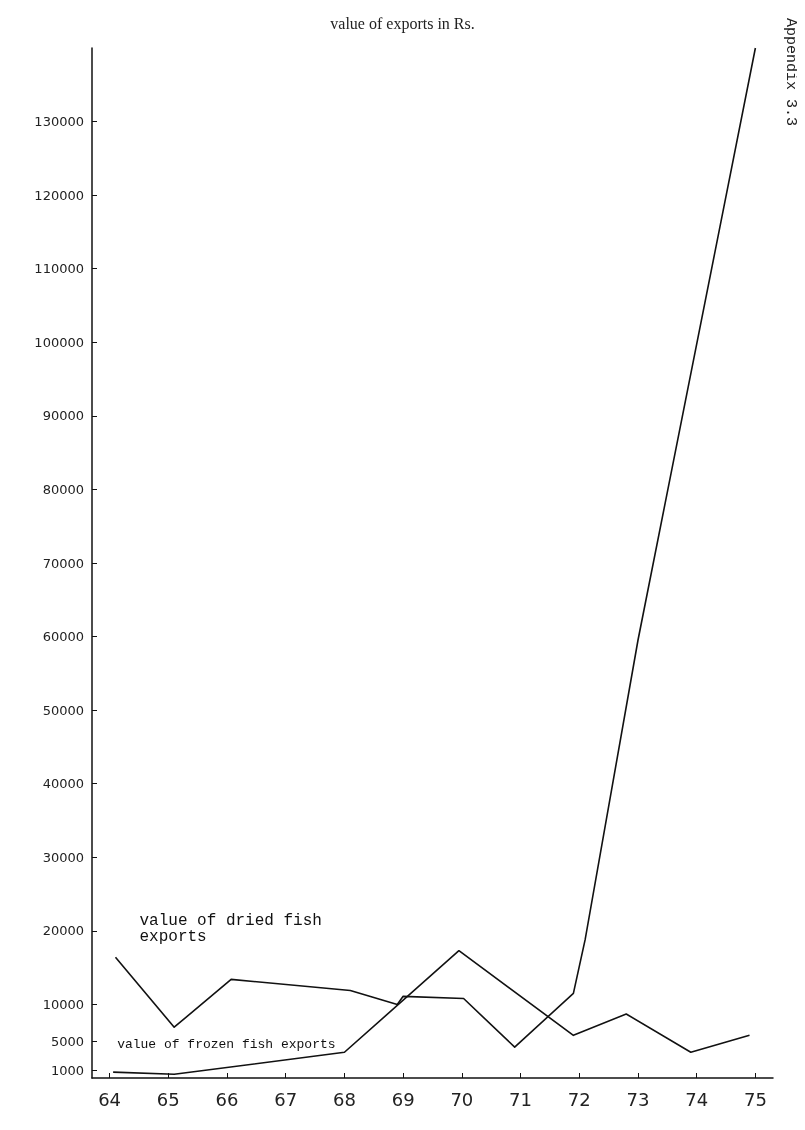 The width and height of the screenshot is (805, 1130). Describe the element at coordinates (230, 929) in the screenshot. I see `series-label: value of dried fish exports` at that location.